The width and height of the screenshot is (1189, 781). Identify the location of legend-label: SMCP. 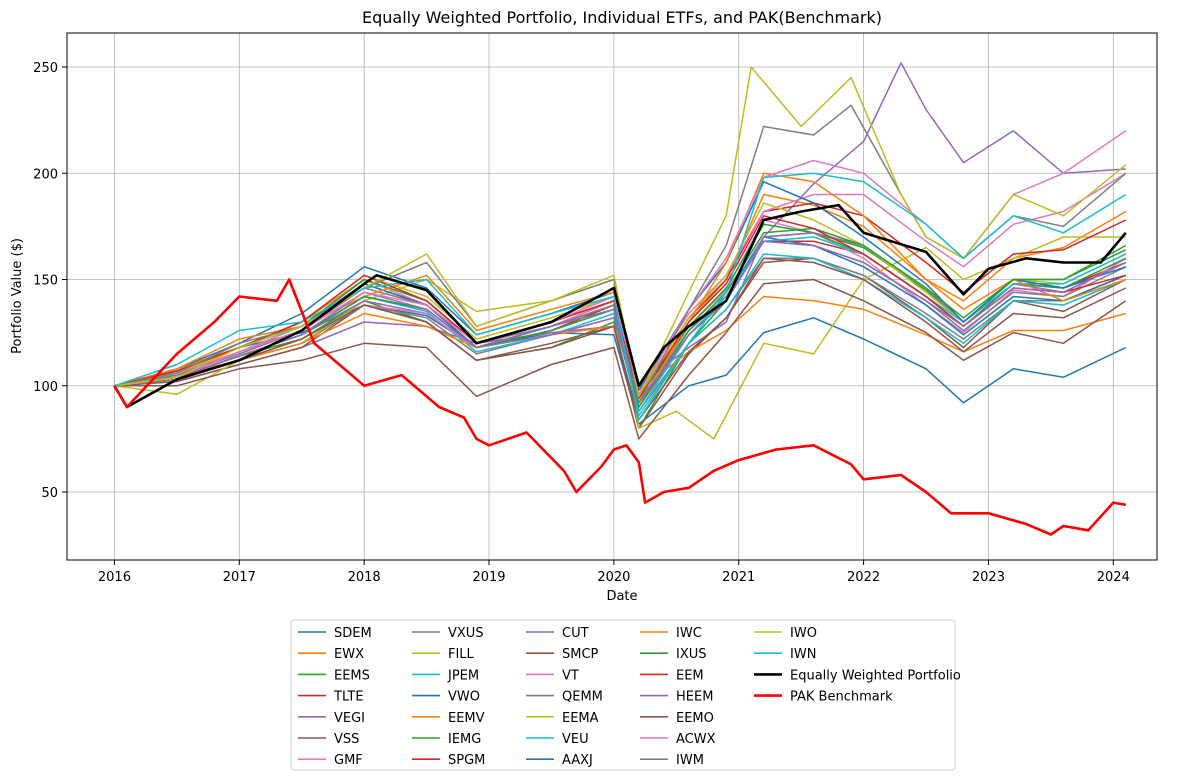
(580, 654).